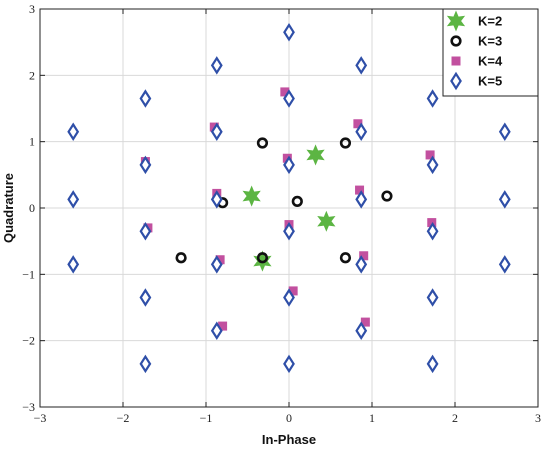  I want to click on x-tick-label: 2, so click(455, 418).